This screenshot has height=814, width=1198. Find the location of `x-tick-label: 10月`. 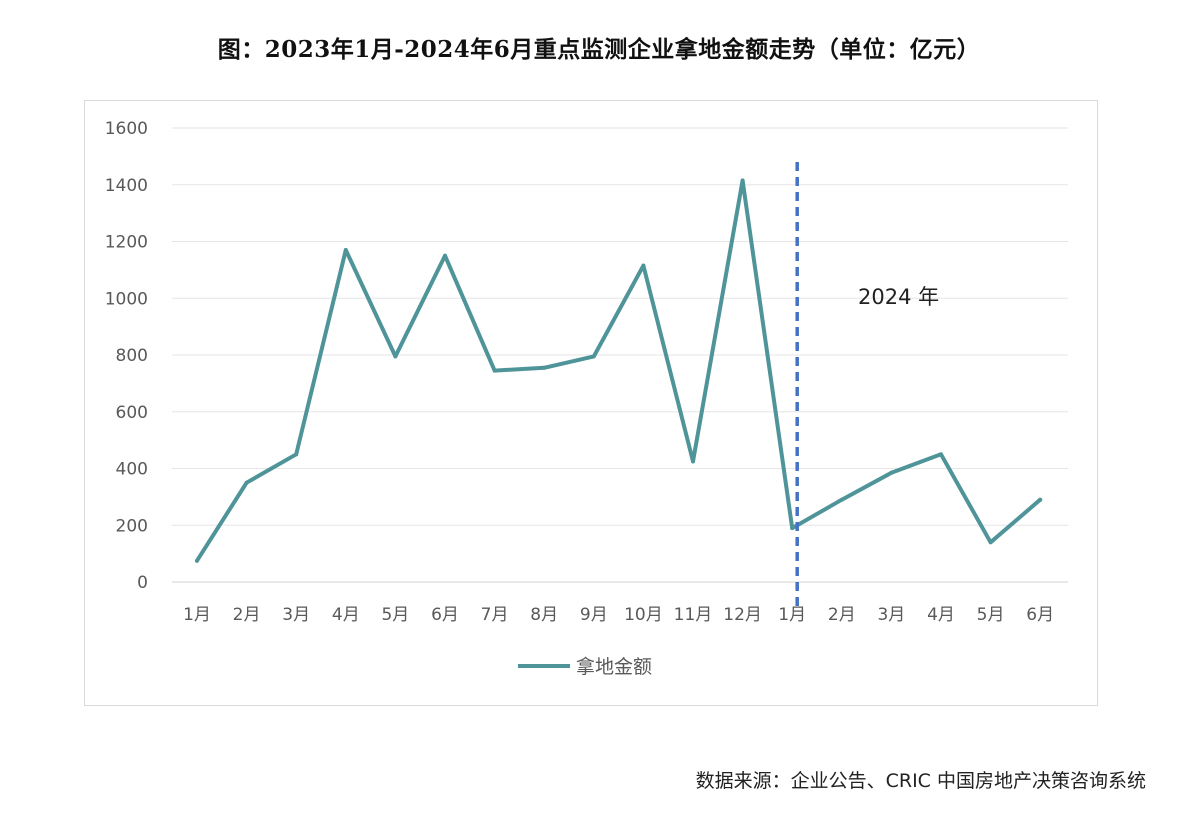

x-tick-label: 10月 is located at coordinates (643, 615).